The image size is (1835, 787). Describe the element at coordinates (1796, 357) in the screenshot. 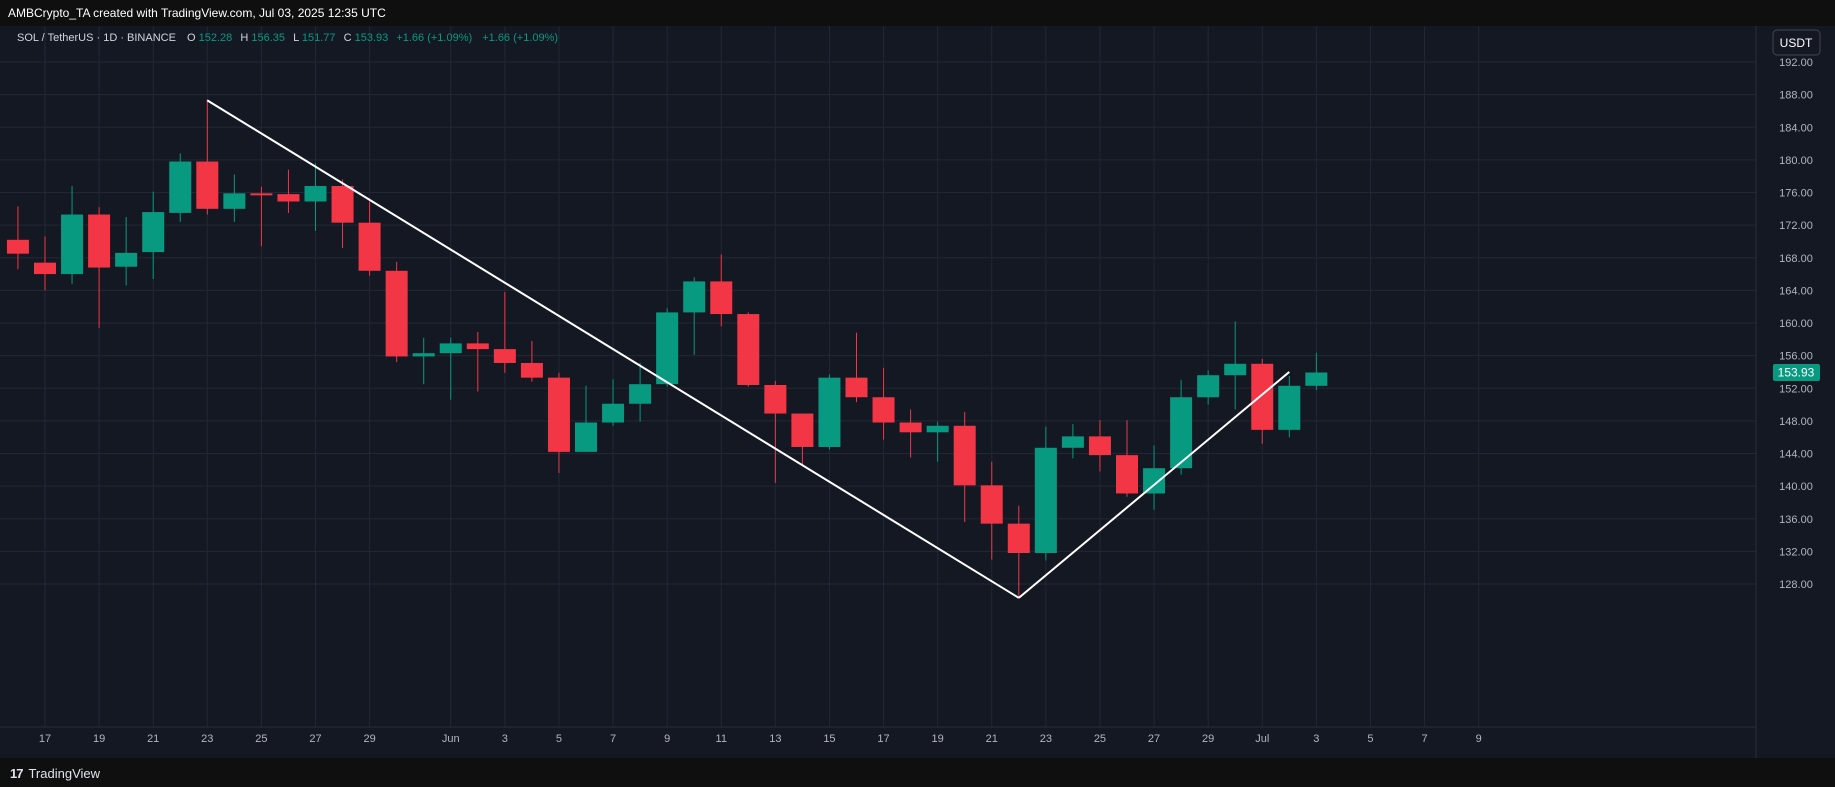

I see `price-tick-label: 156.00` at that location.